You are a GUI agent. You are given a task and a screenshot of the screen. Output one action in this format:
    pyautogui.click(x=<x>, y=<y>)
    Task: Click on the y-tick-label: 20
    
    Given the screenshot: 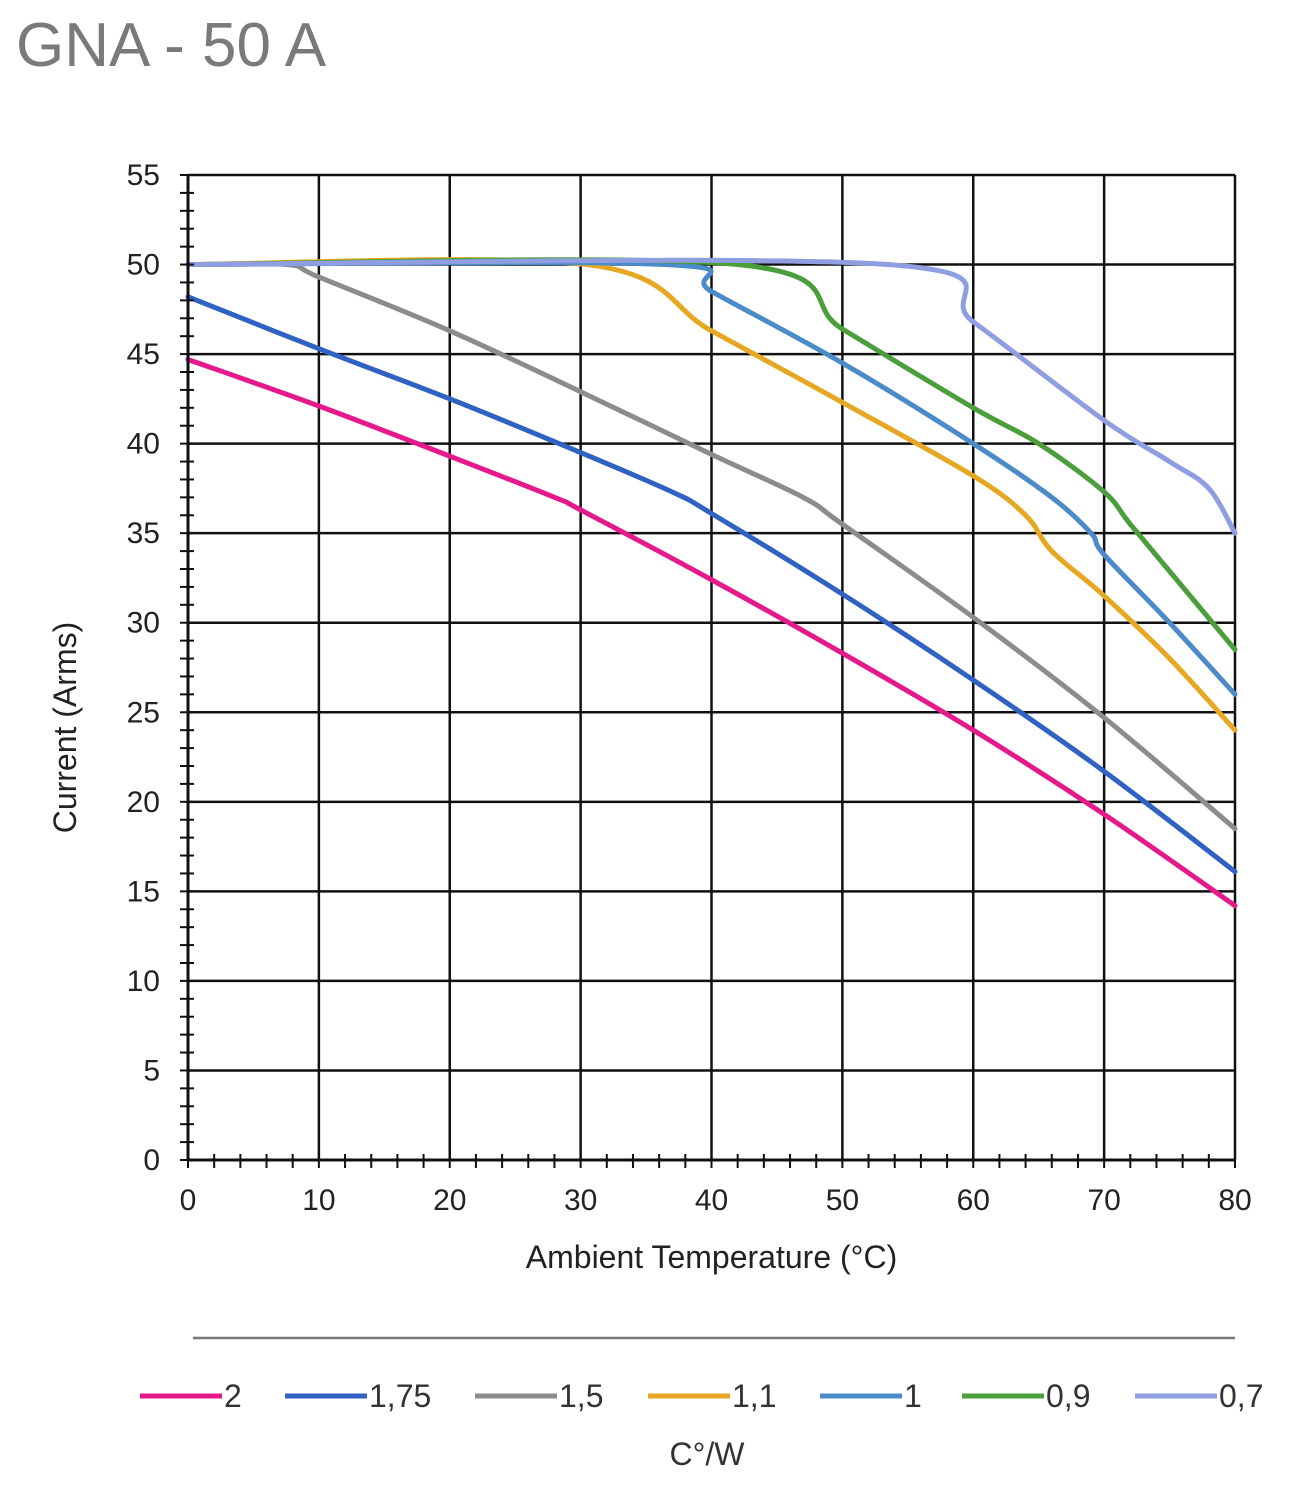 What is the action you would take?
    pyautogui.click(x=143, y=802)
    